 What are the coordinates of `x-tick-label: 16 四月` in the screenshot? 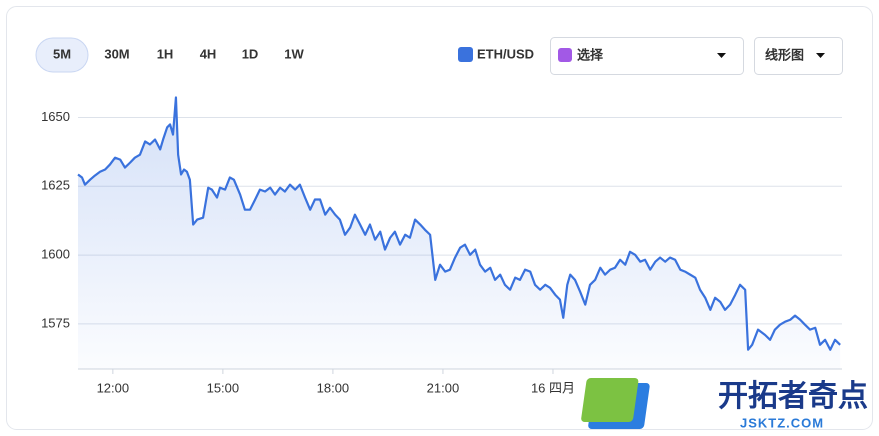 It's located at (553, 387).